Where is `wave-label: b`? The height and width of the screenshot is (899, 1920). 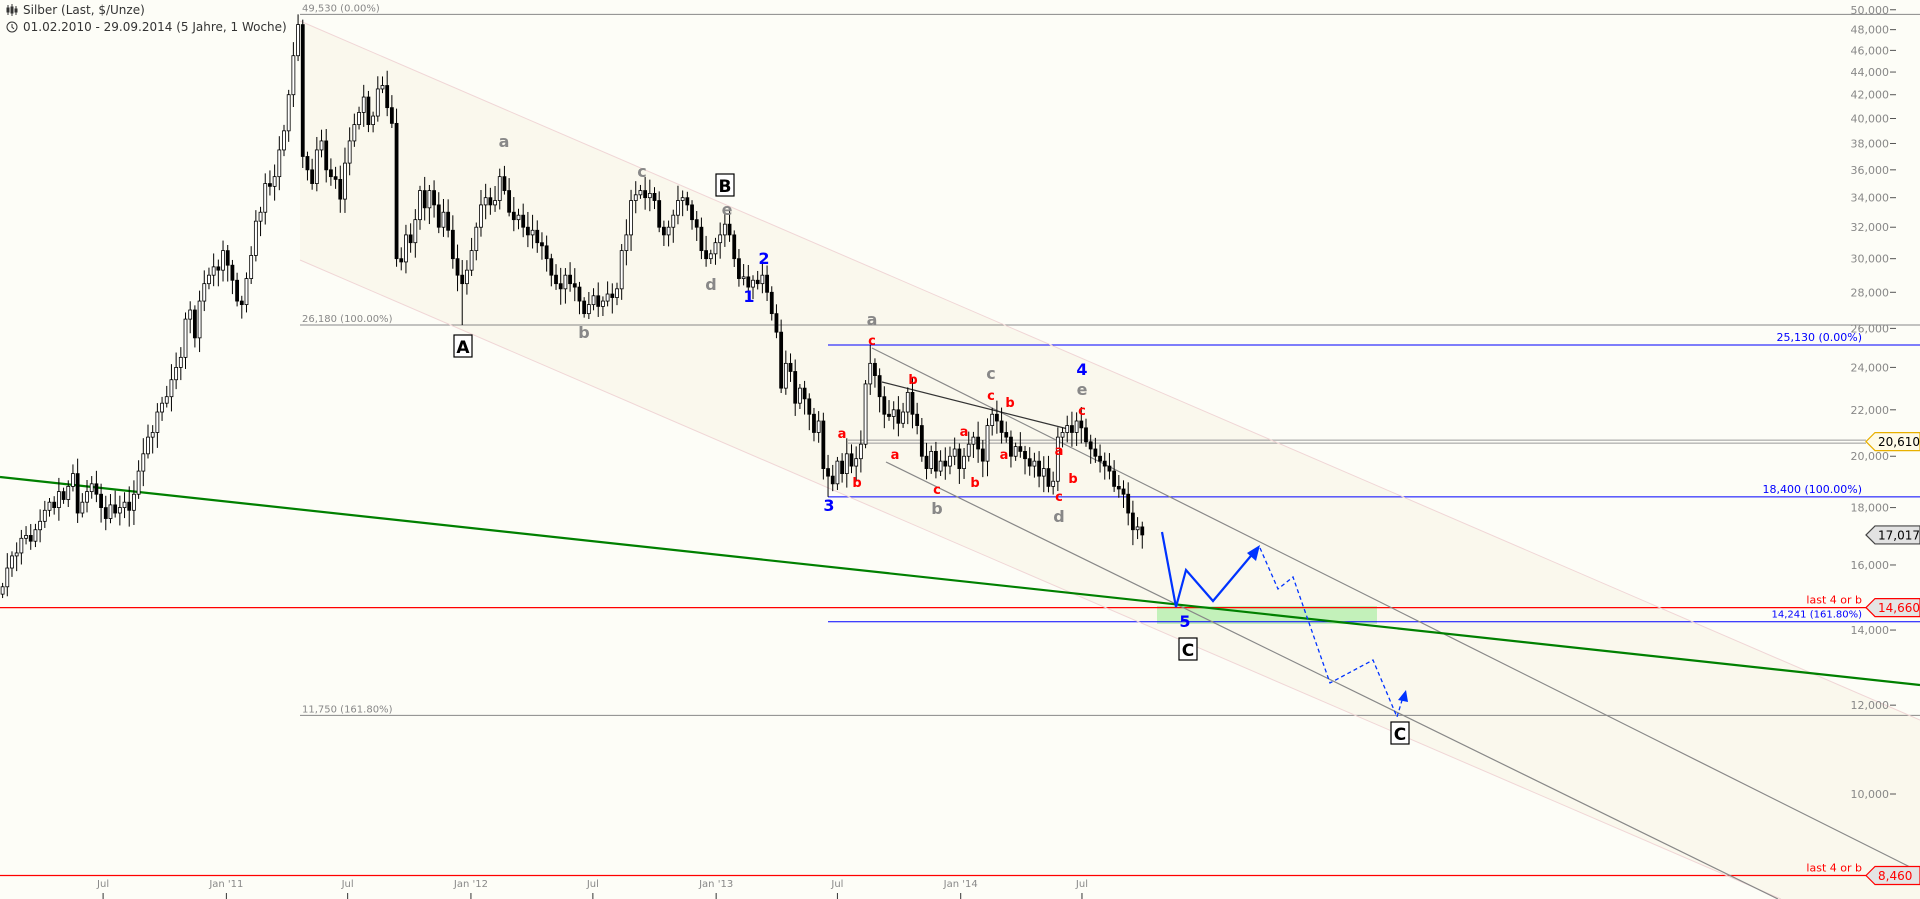 wave-label: b is located at coordinates (974, 483).